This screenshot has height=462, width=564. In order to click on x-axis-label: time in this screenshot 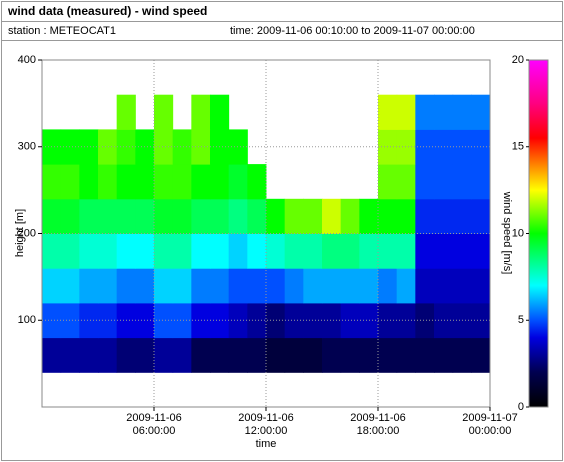, I will do `click(266, 444)`.